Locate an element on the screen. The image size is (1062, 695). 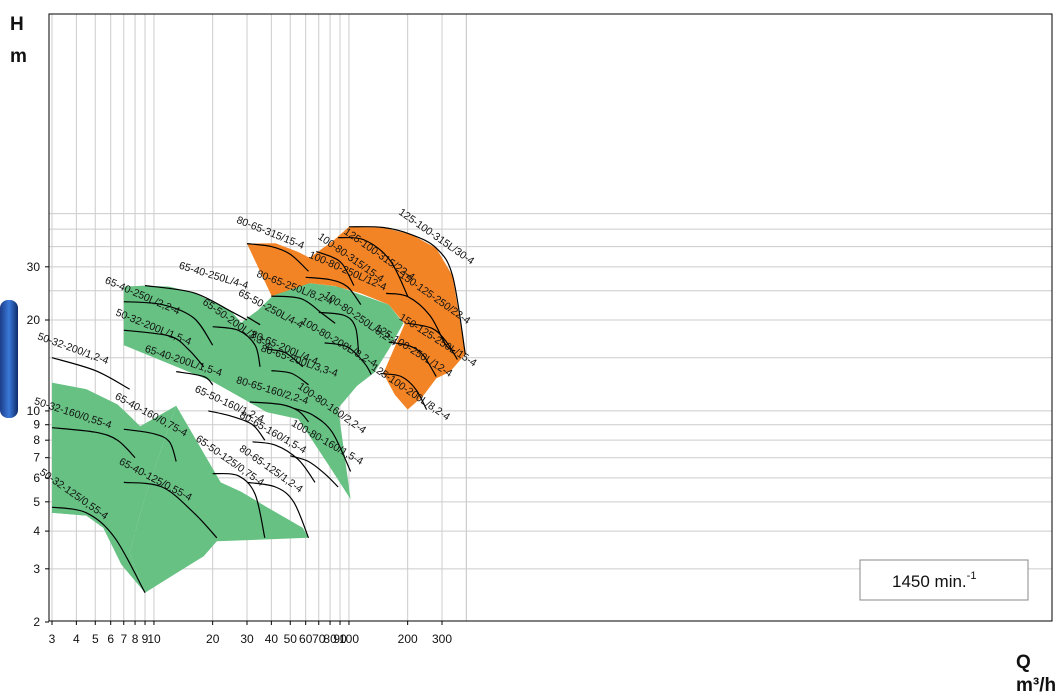
y-tick-label: 2 is located at coordinates (36, 622).